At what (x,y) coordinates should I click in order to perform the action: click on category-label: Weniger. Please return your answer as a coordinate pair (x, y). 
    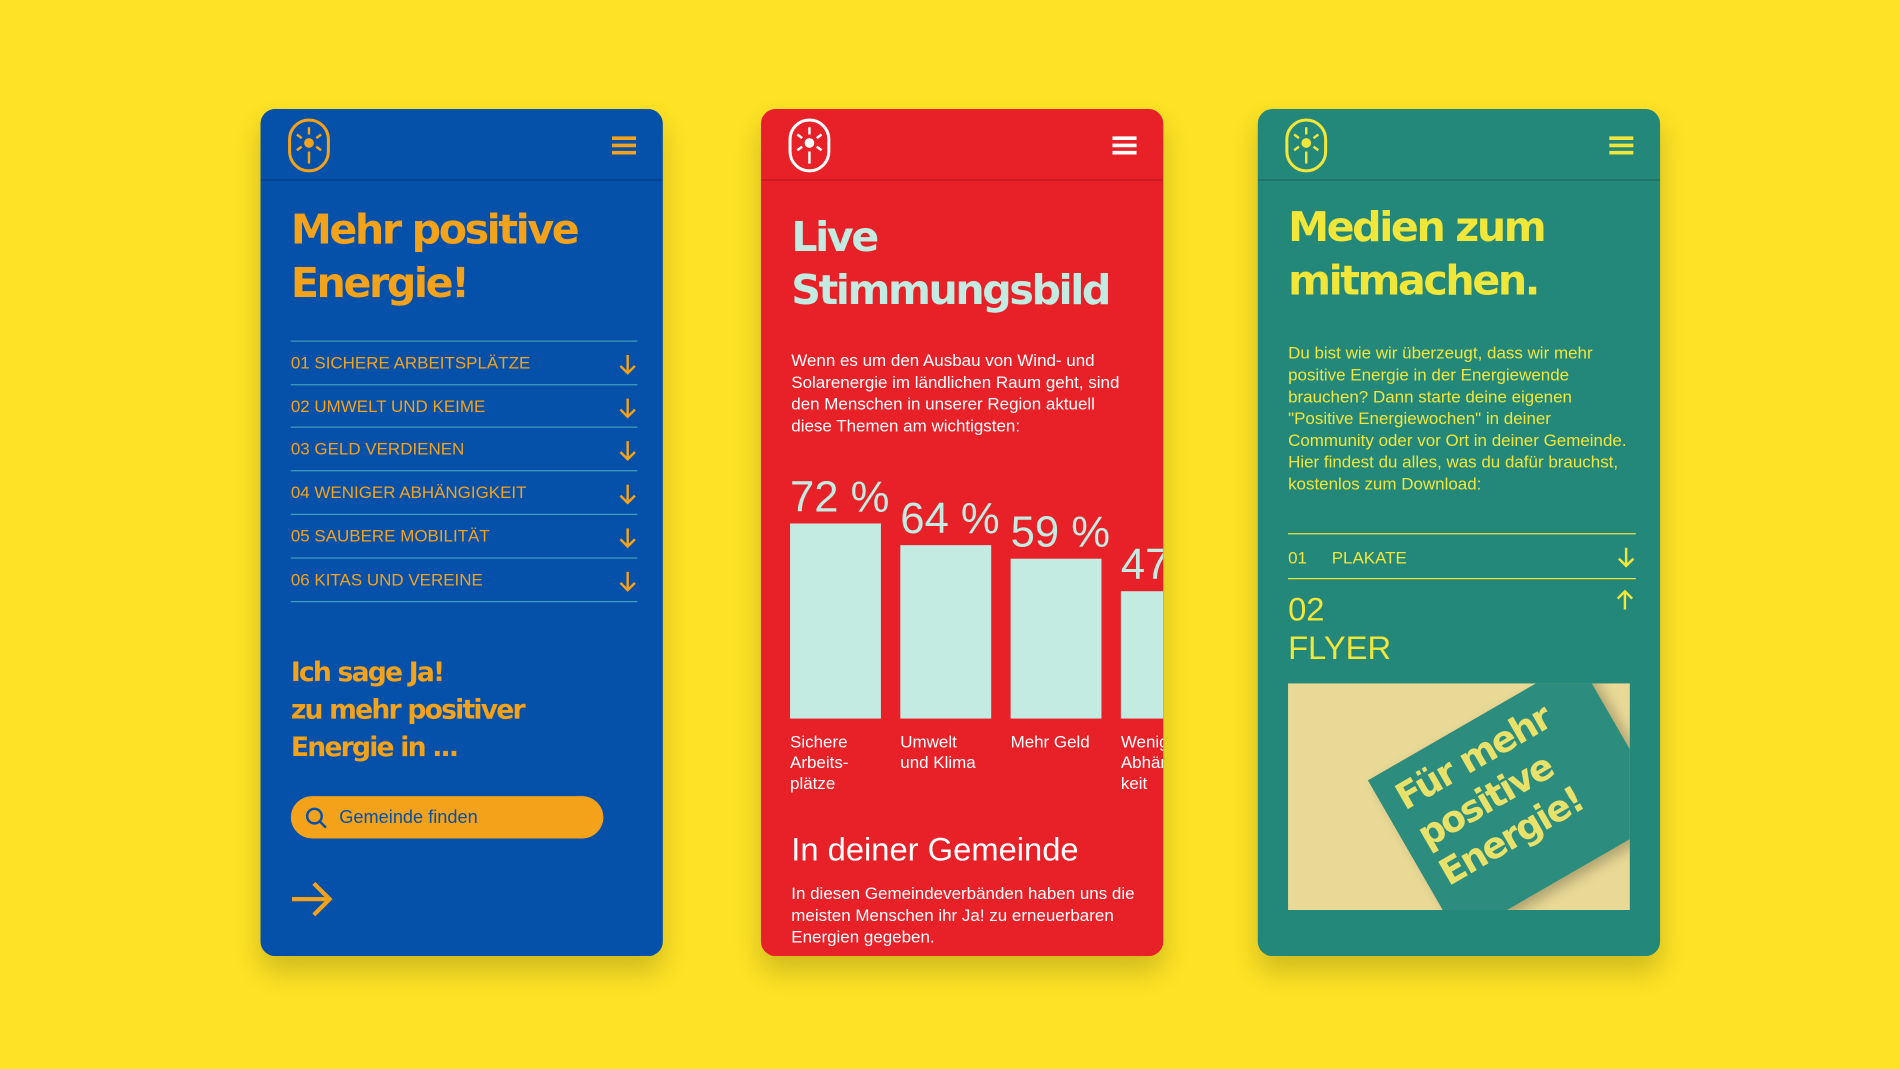
    Looking at the image, I should click on (1142, 742).